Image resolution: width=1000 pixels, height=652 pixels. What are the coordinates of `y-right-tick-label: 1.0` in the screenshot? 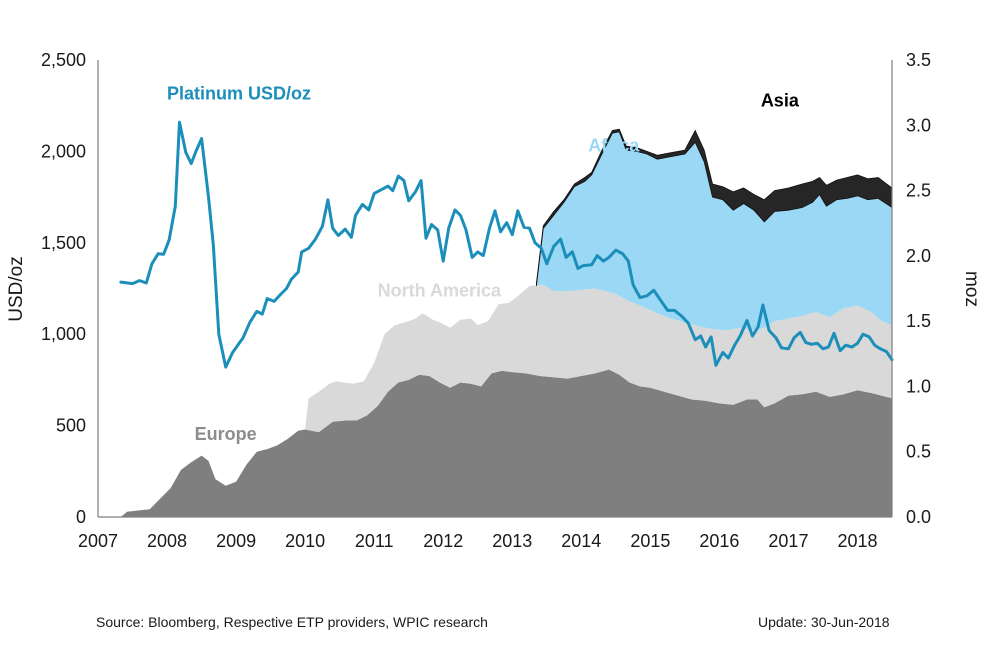 It's located at (918, 386).